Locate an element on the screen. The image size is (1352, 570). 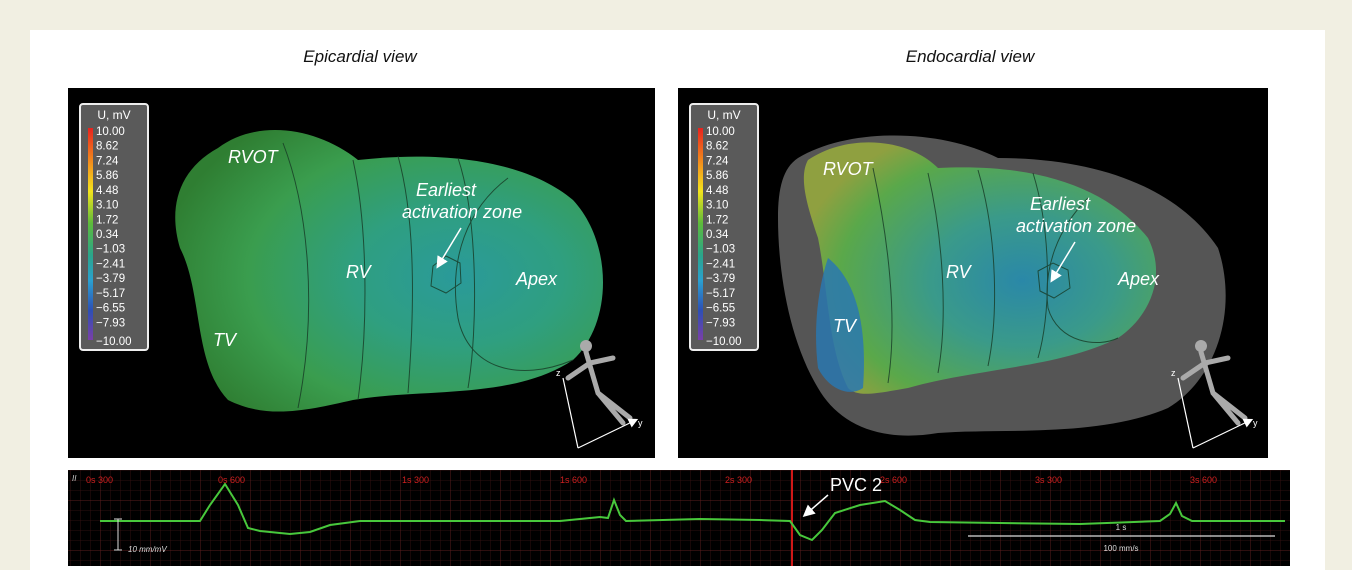
time-label: 2s 600 is located at coordinates (893, 480).